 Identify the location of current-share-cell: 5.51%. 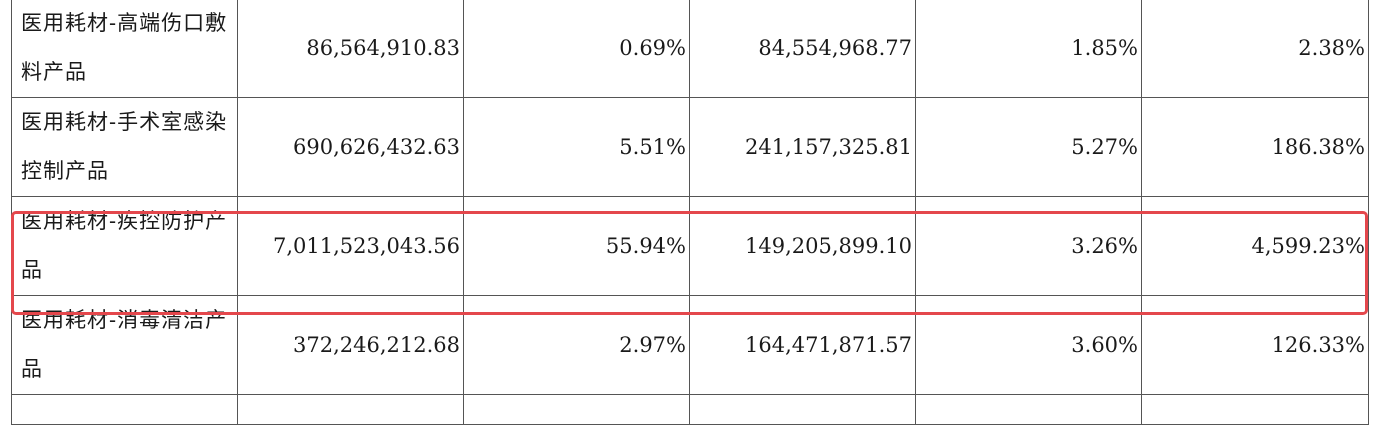
(576, 147).